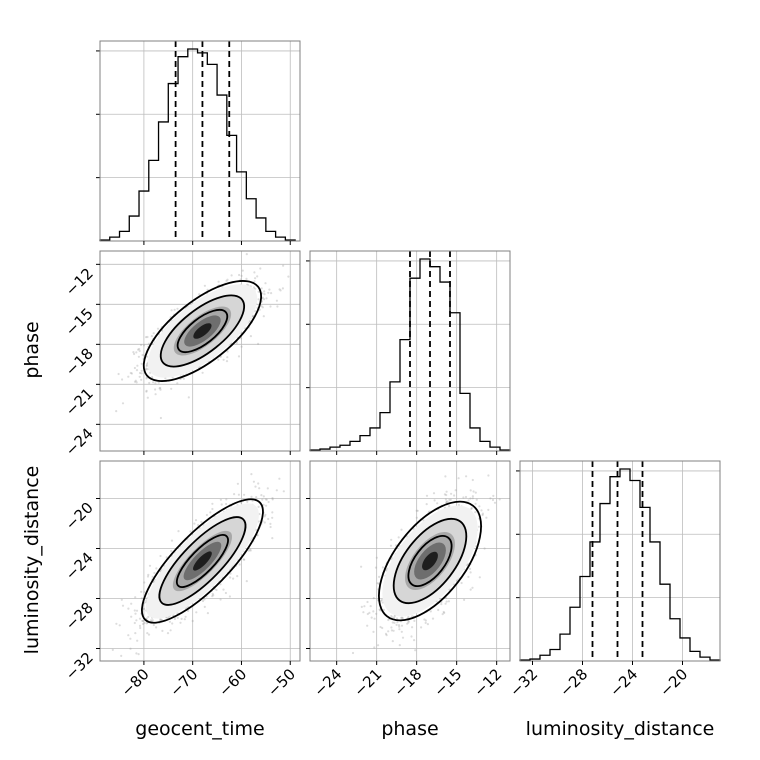 This screenshot has width=760, height=760. I want to click on contour-line, so click(202, 331).